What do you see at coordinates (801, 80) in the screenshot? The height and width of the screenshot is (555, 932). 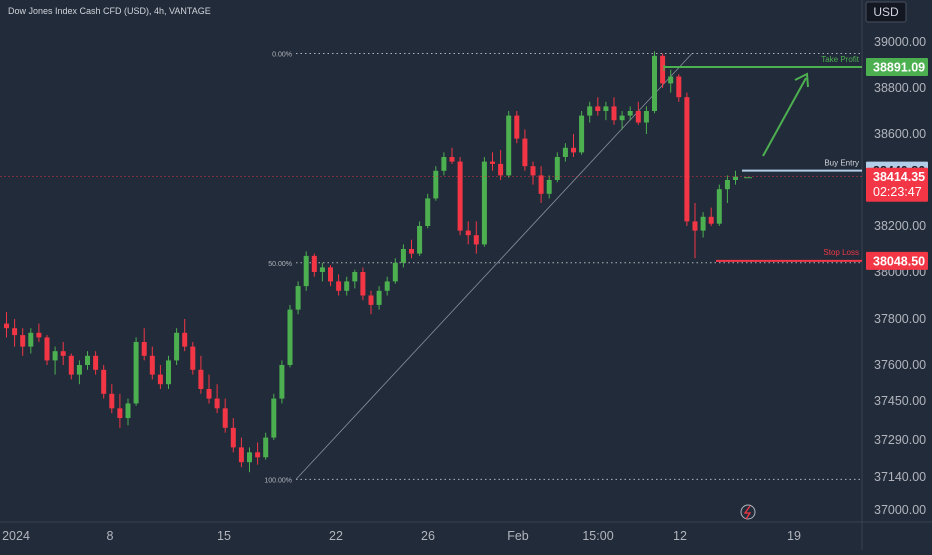 I see `forecast-arrow-head` at bounding box center [801, 80].